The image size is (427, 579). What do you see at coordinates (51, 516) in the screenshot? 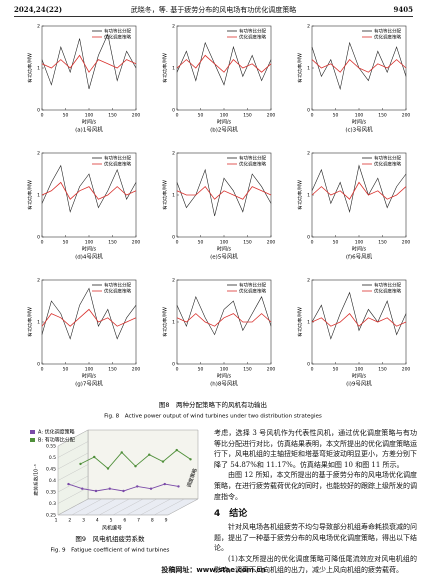
I see `y-tick-label: 0.25` at bounding box center [51, 516].